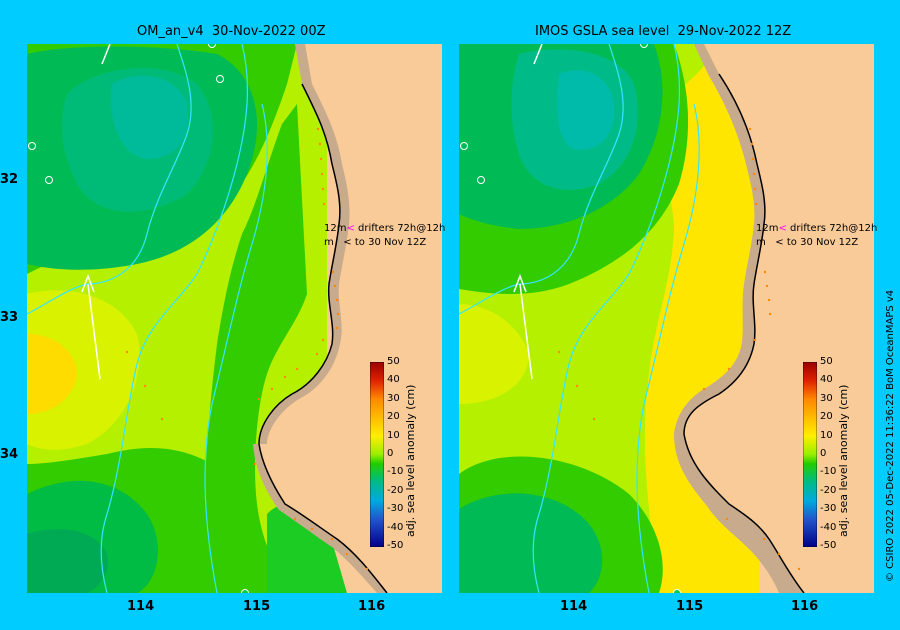  I want to click on drifter-legend-left-line2: m < to 30 Nov 12Z, so click(375, 242).